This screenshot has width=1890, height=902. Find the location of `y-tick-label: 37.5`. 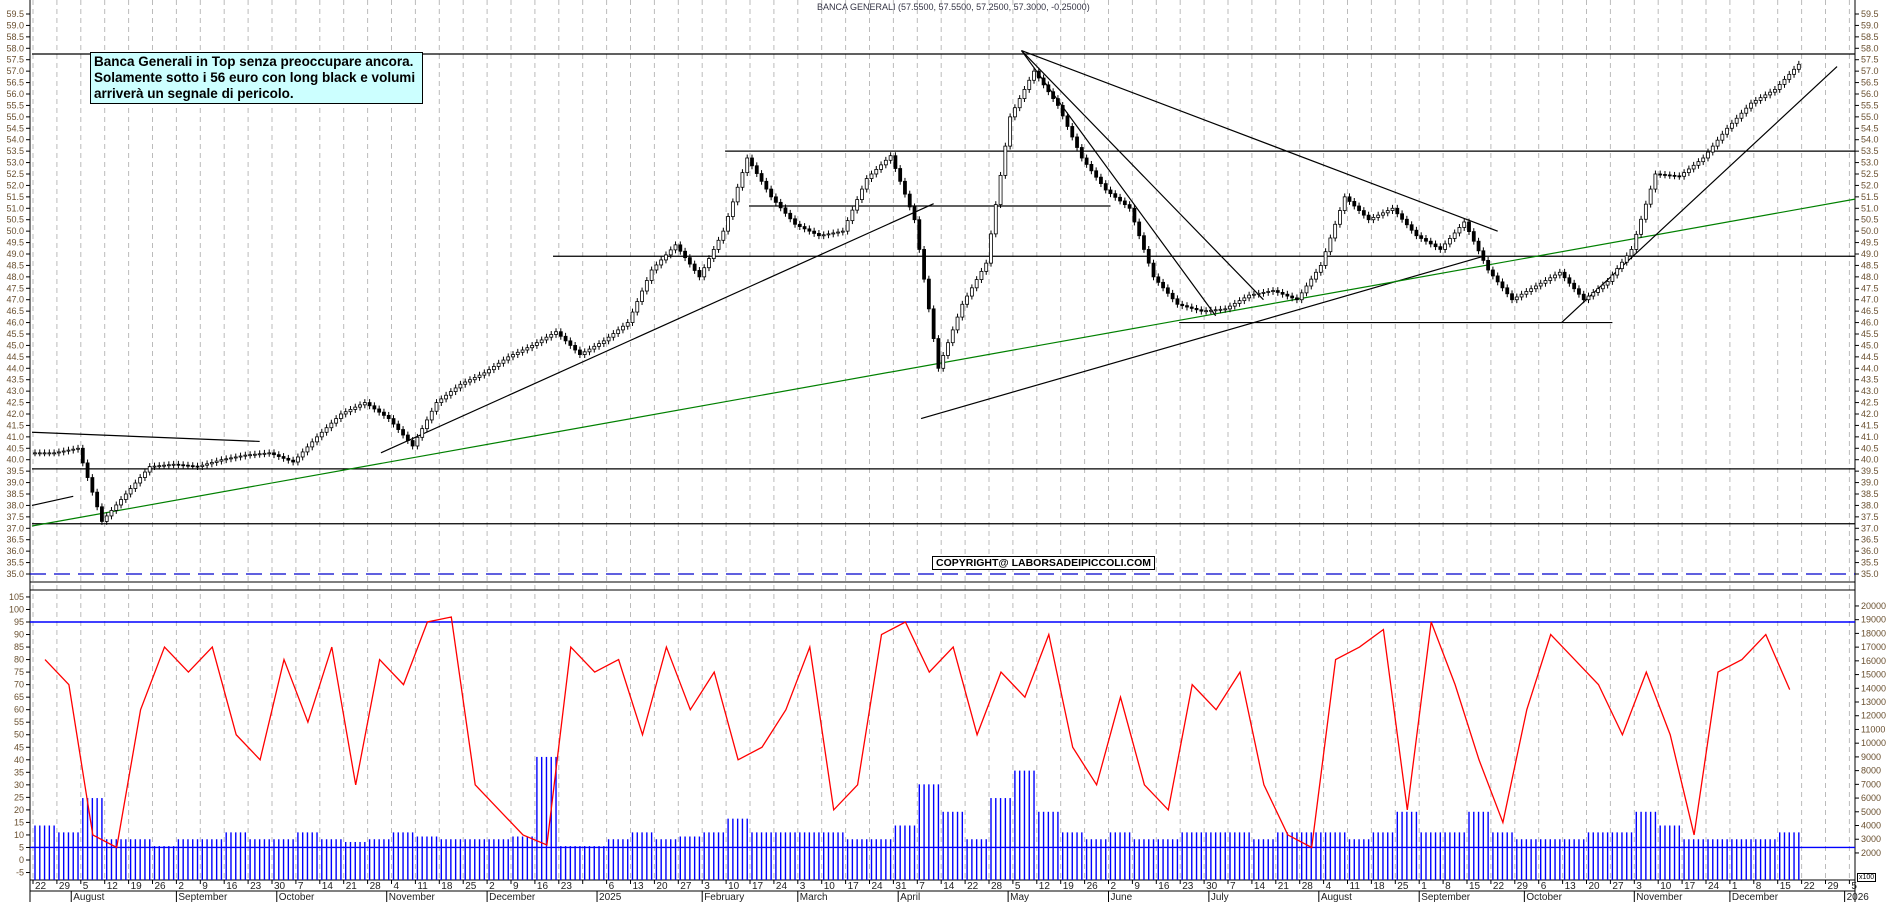

y-tick-label: 37.5 is located at coordinates (15, 517).